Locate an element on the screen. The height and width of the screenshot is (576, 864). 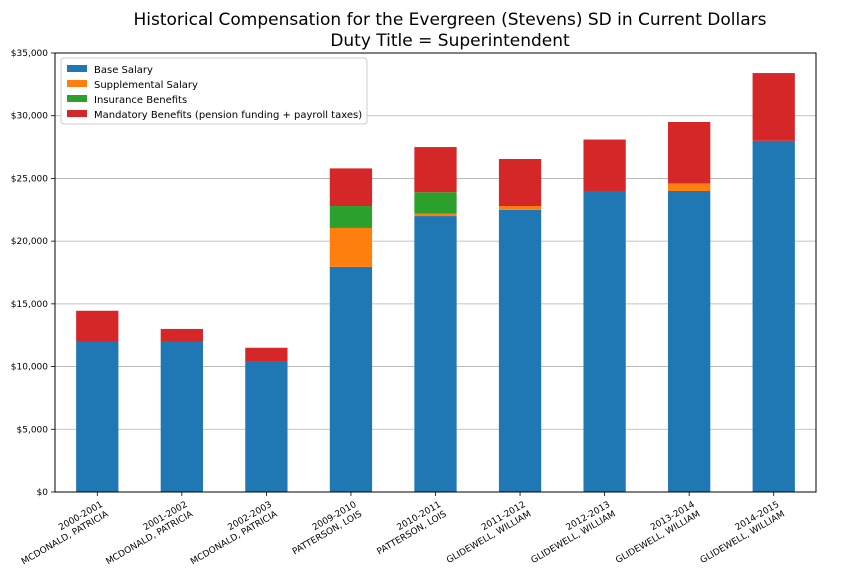
x-tick-label-text: 2011-2012GLIDEWELL, WILLIAM is located at coordinates (486, 533).